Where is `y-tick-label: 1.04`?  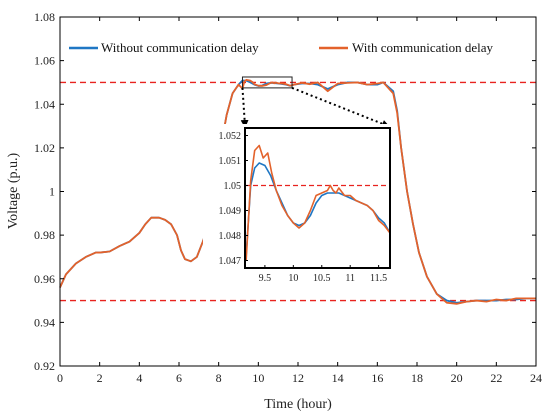
y-tick-label: 1.04 is located at coordinates (44, 104).